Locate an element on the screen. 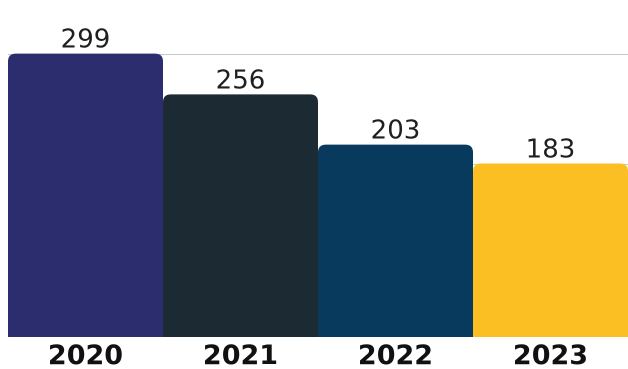 The image size is (628, 369). category-label-2020: 2020 is located at coordinates (85, 354).